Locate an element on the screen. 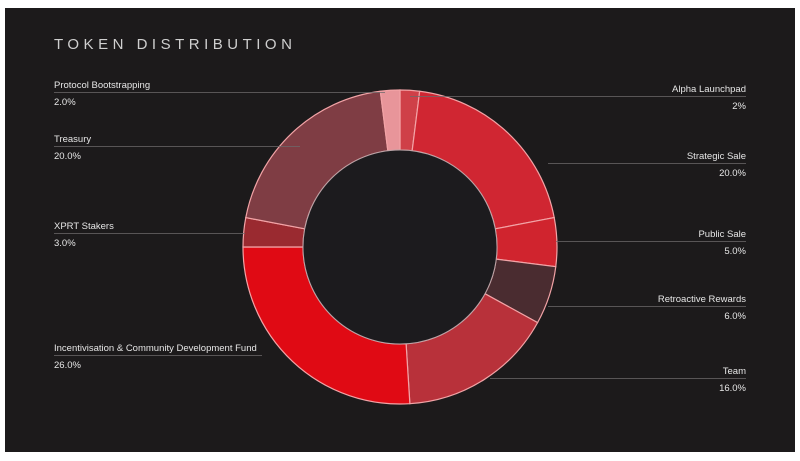 Image resolution: width=800 pixels, height=461 pixels. label-name: Alpha Launchpad is located at coordinates (709, 89).